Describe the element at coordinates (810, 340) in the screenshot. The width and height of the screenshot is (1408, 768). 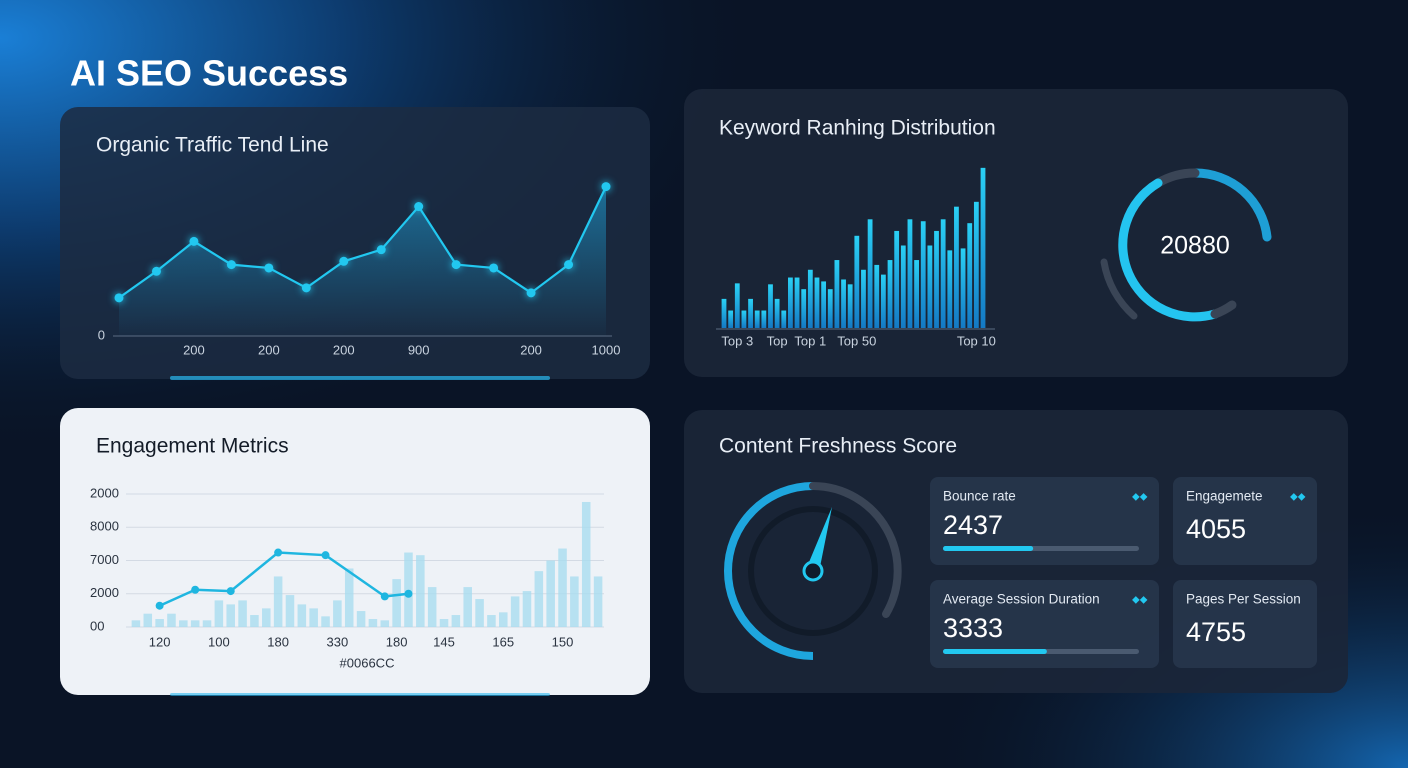
I see `x-tick-label: Top 1` at that location.